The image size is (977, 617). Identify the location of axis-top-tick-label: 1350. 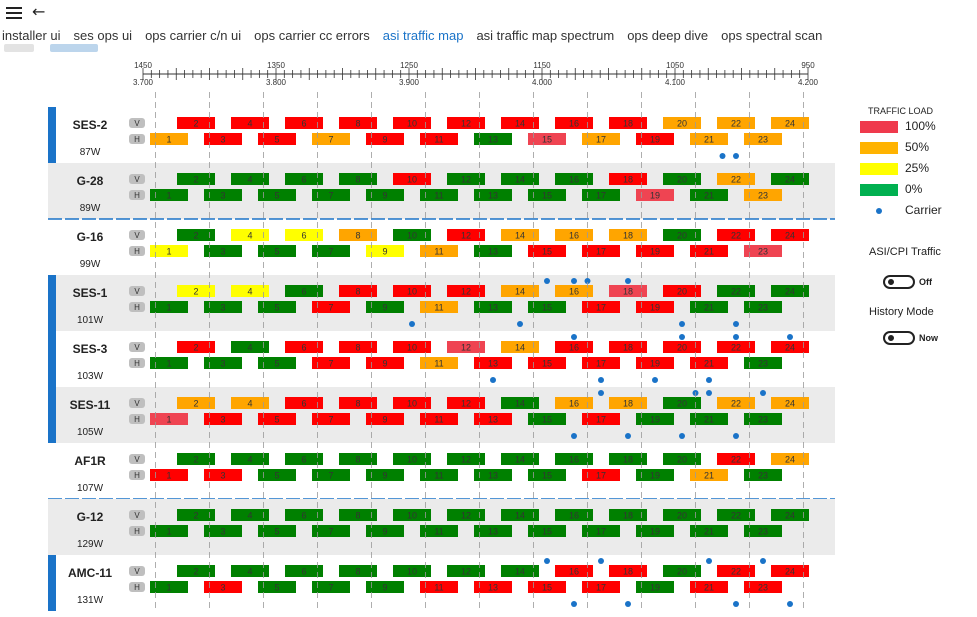
(276, 65).